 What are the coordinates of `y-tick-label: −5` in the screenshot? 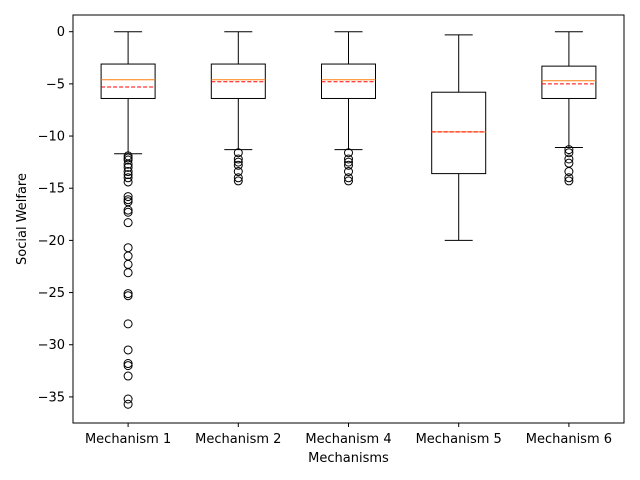 It's located at (55, 84).